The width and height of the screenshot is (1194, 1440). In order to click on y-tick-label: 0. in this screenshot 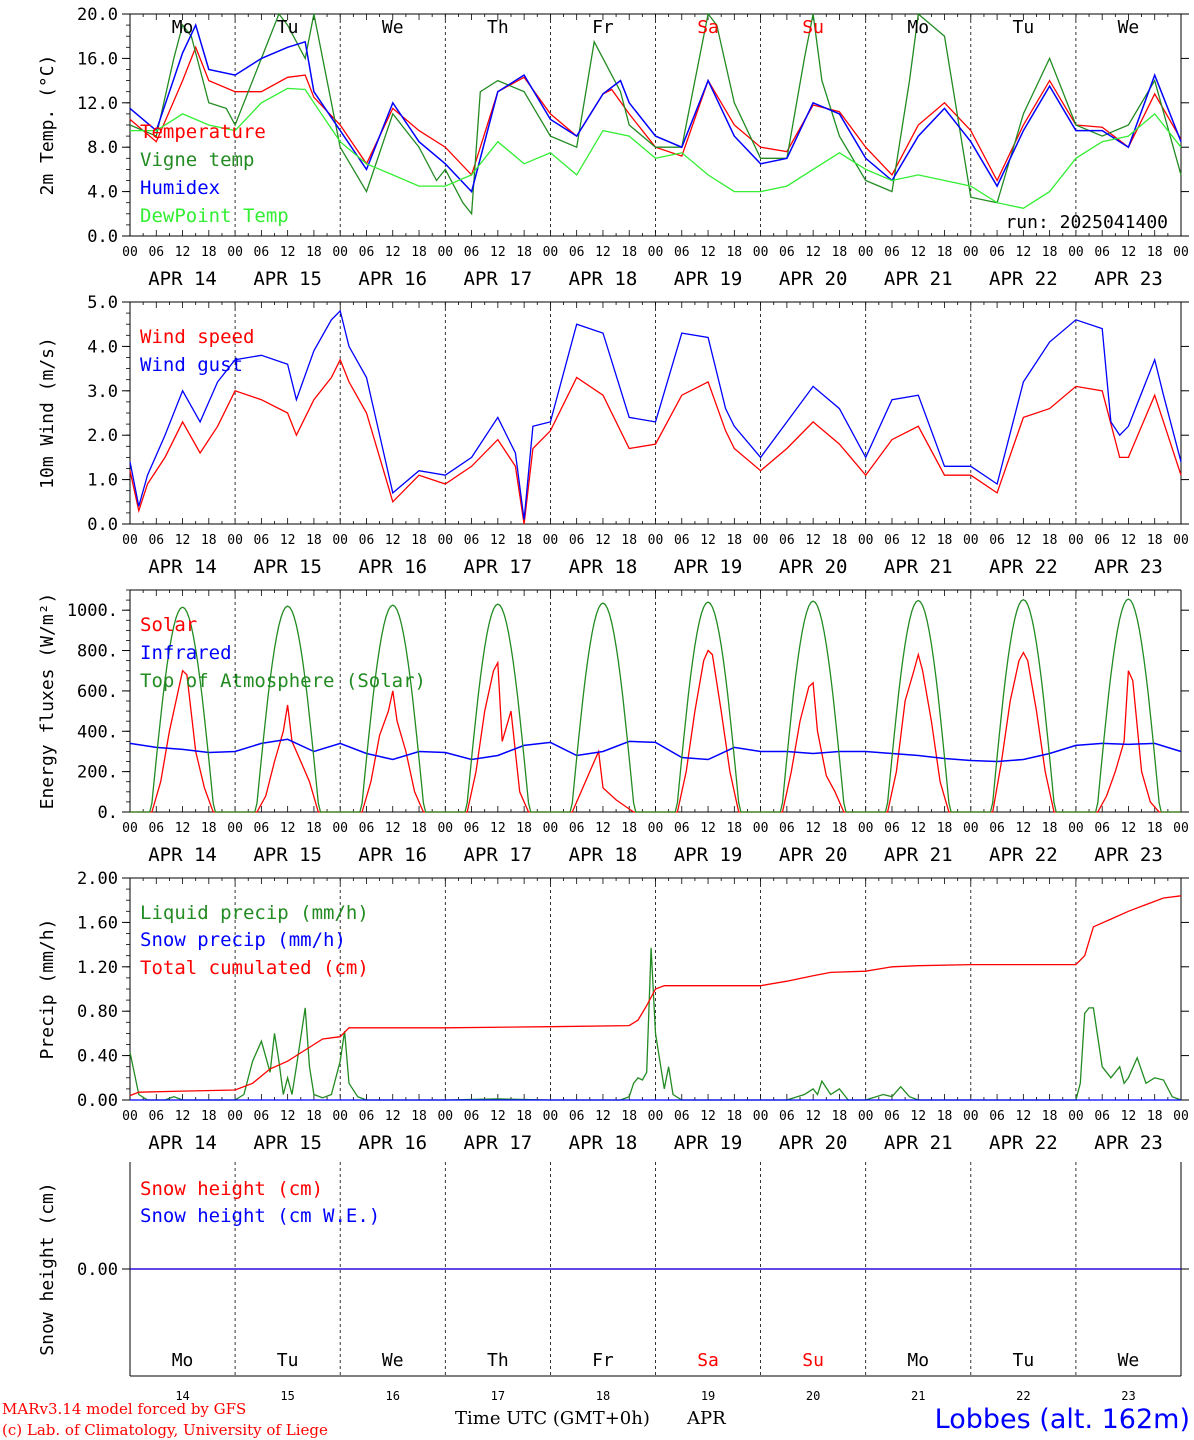, I will do `click(108, 813)`.